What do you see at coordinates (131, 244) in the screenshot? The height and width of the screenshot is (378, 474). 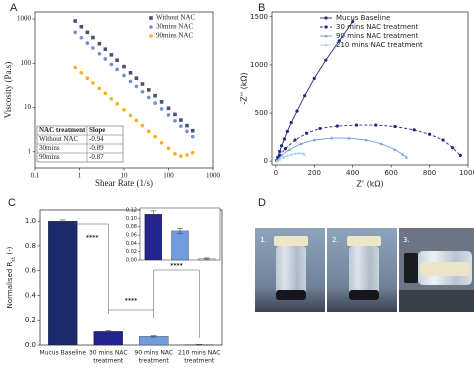 I see `inset-y-tick-label: 0.04` at bounding box center [131, 244].